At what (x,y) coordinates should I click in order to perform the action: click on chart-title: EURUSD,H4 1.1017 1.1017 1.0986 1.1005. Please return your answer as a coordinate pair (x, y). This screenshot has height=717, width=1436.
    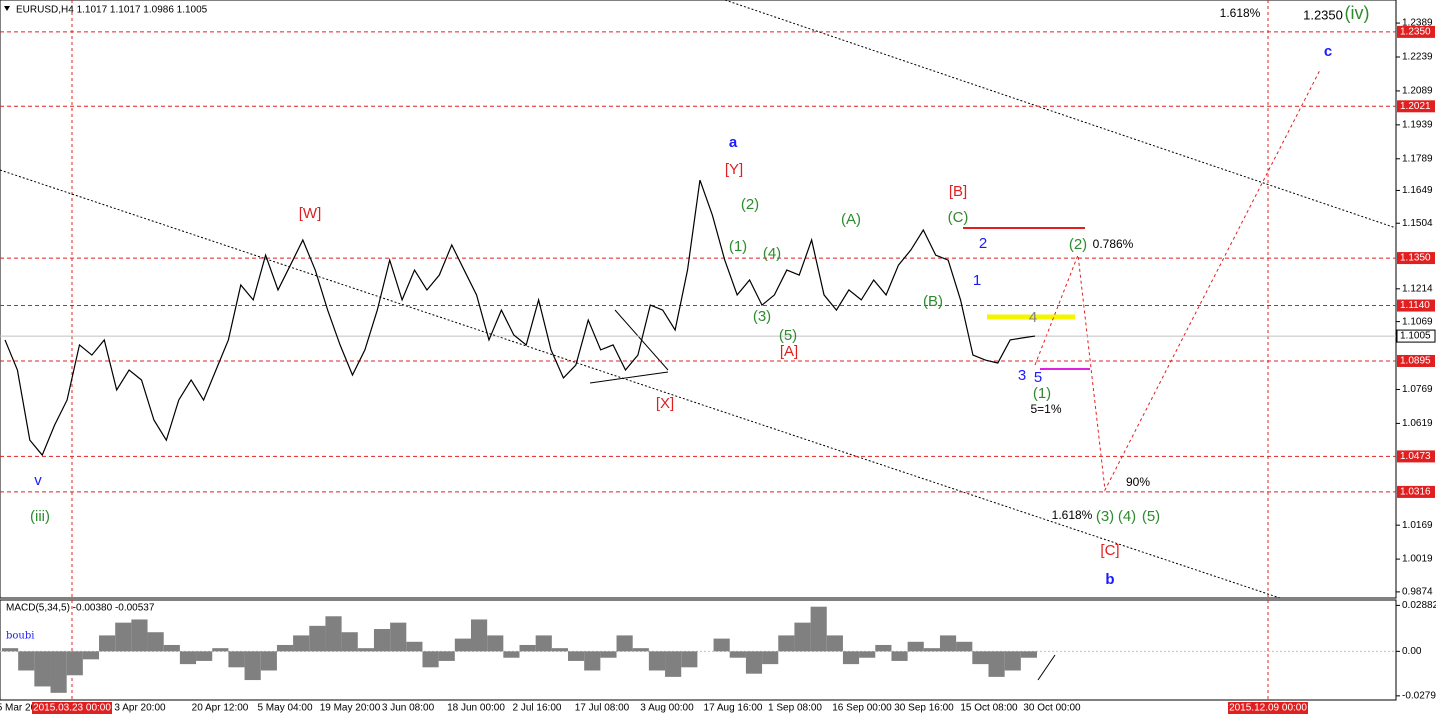
    Looking at the image, I should click on (112, 10).